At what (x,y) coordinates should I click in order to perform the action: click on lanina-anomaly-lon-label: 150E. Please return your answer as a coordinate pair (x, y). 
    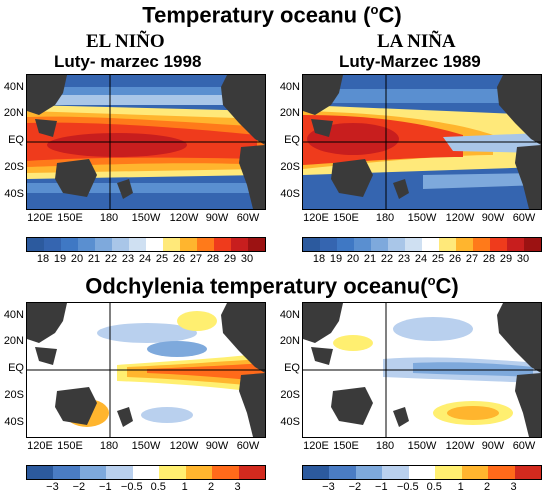
    Looking at the image, I should click on (346, 446).